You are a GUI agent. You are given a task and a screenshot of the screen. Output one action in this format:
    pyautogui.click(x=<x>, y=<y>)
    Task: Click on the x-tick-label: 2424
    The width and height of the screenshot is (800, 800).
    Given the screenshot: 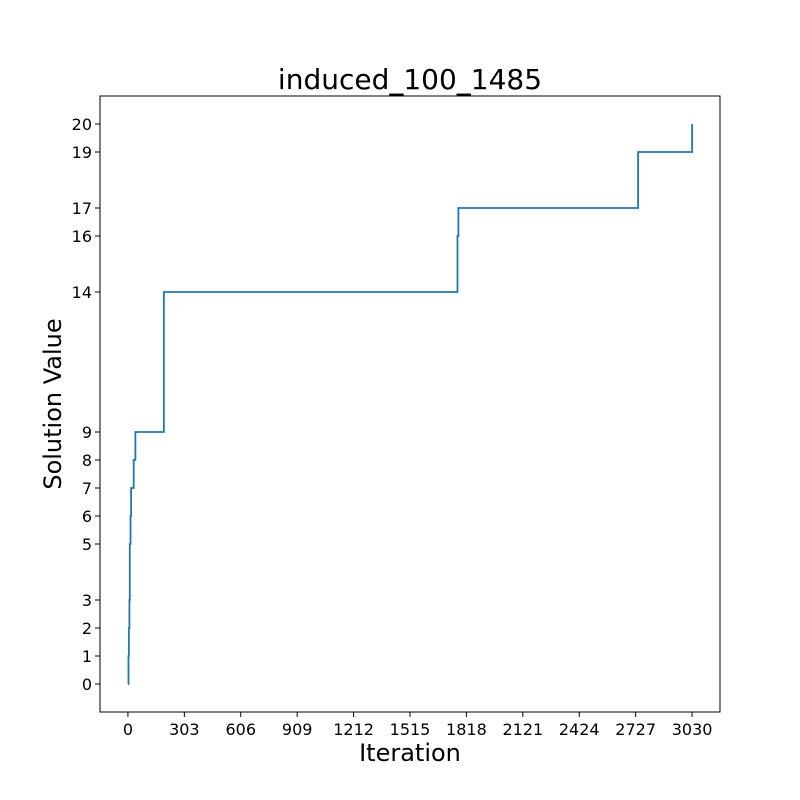 What is the action you would take?
    pyautogui.click(x=579, y=729)
    